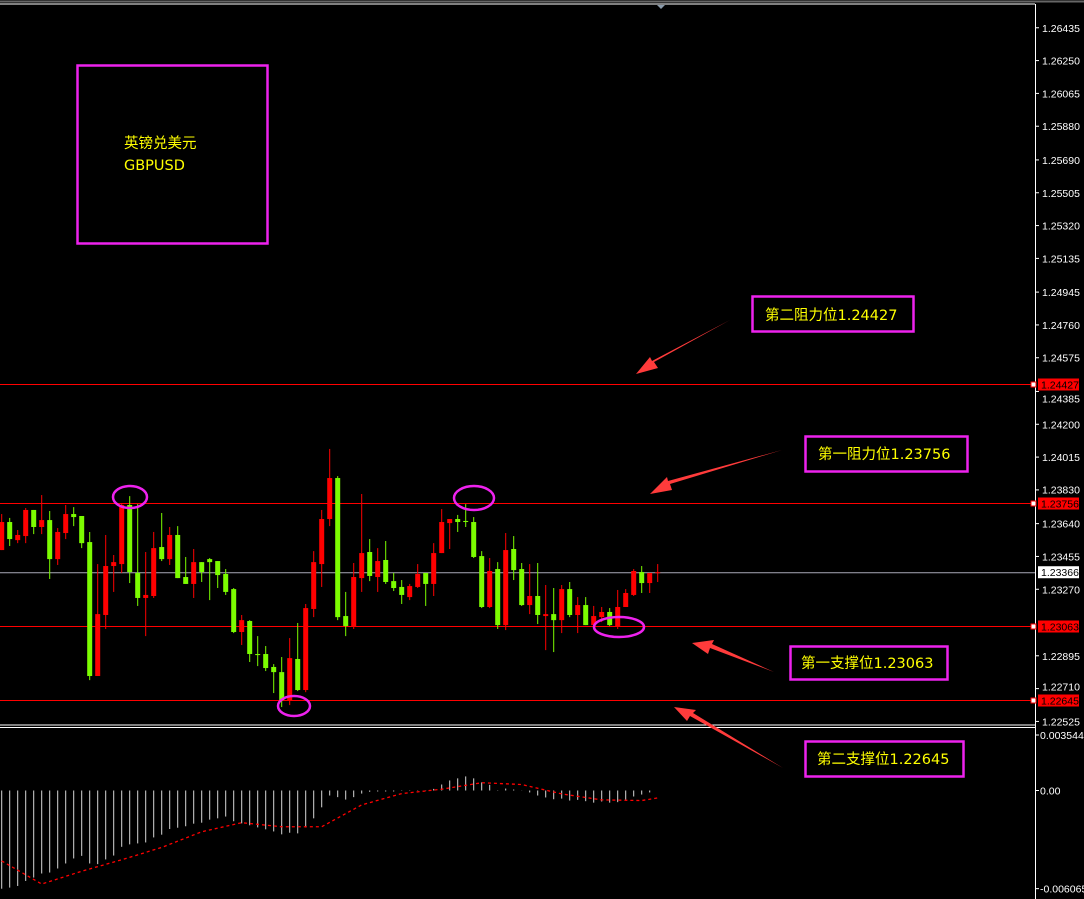  What do you see at coordinates (1061, 425) in the screenshot?
I see `price-tick-label: 1.24200` at bounding box center [1061, 425].